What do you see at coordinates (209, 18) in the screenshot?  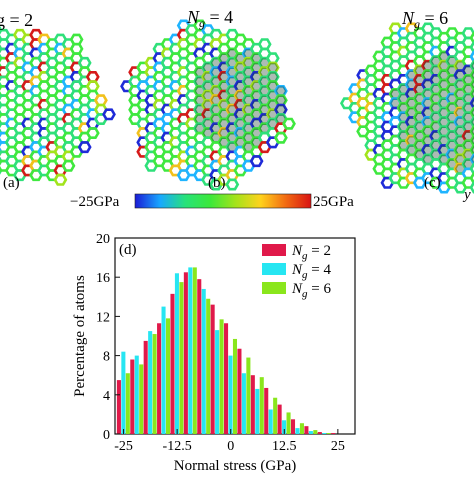 I see `panel-b-title: Ng = 4` at bounding box center [209, 18].